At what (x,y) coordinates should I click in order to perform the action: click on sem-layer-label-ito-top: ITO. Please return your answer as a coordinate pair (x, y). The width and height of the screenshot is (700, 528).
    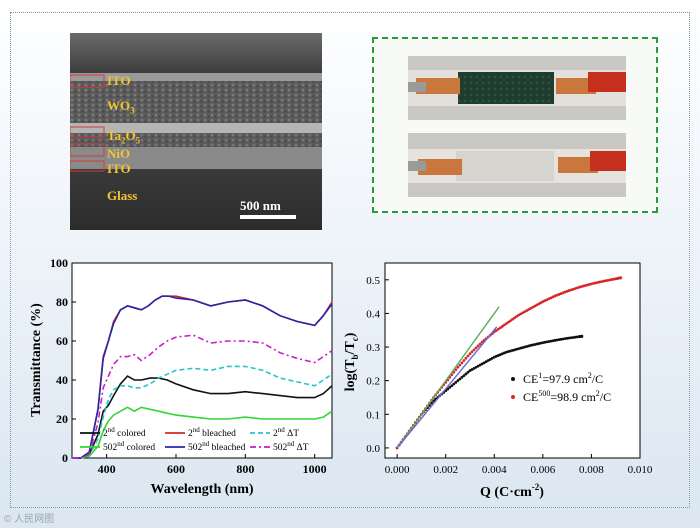
    Looking at the image, I should click on (119, 80).